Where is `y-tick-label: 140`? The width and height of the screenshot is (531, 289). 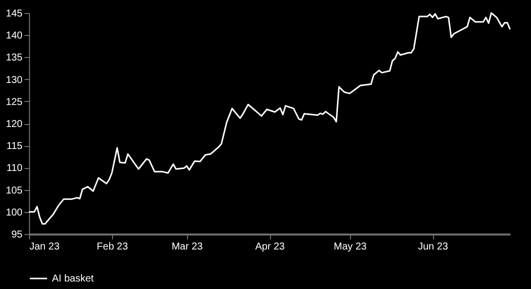 y-tick-label: 140 is located at coordinates (14, 36).